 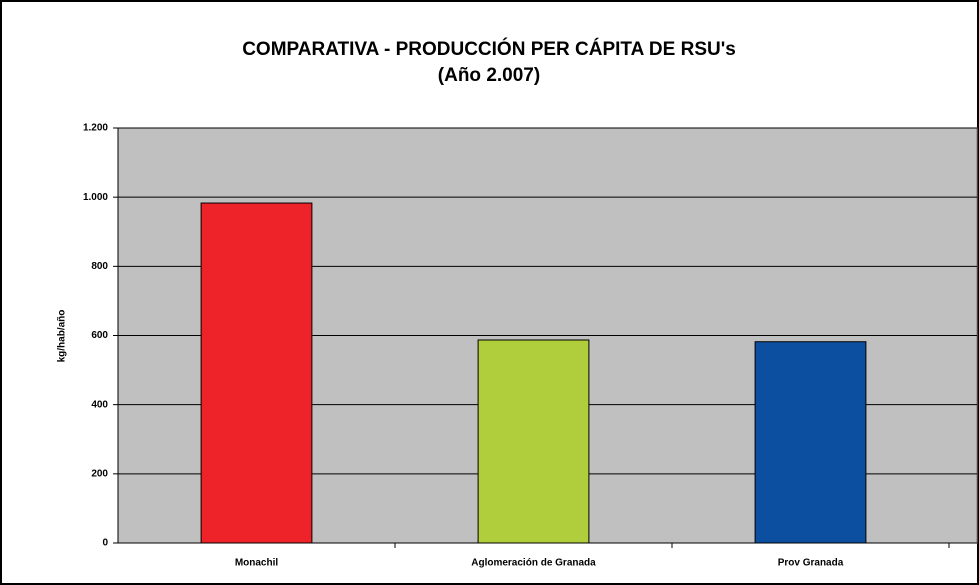 What do you see at coordinates (99, 266) in the screenshot?
I see `y-tick-label: 800` at bounding box center [99, 266].